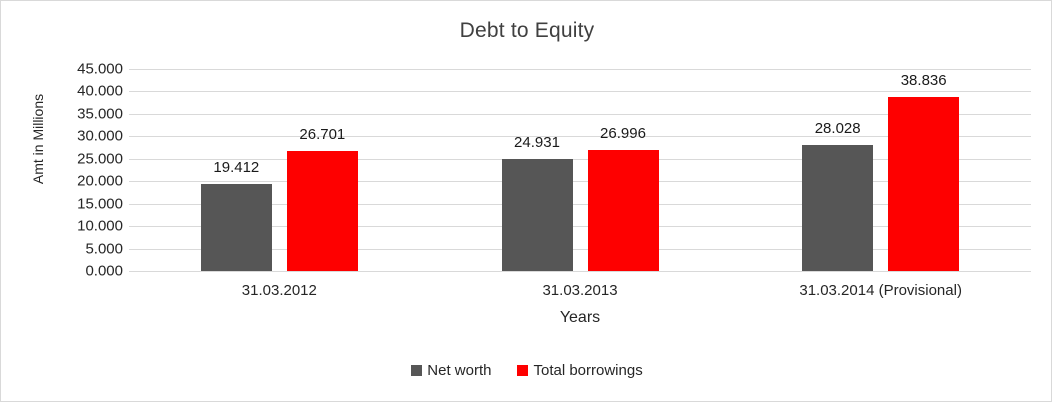 The image size is (1052, 402). Describe the element at coordinates (100, 69) in the screenshot. I see `y-axis-tick-label: 45.000` at that location.